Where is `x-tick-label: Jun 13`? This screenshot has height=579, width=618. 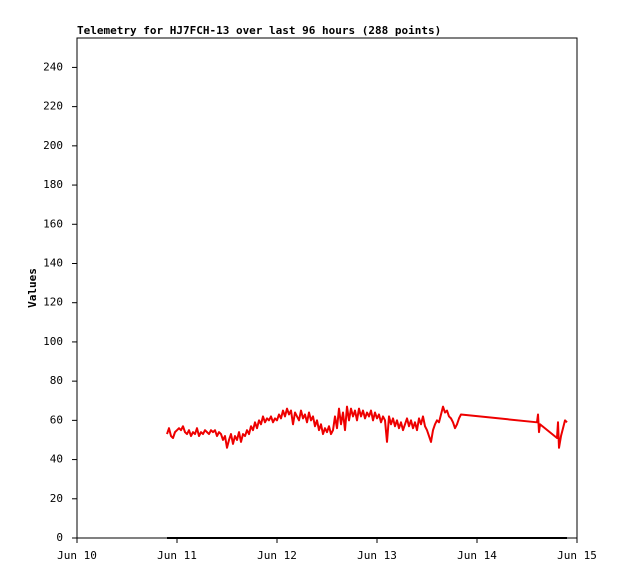 x-tick-label: Jun 13 is located at coordinates (377, 555).